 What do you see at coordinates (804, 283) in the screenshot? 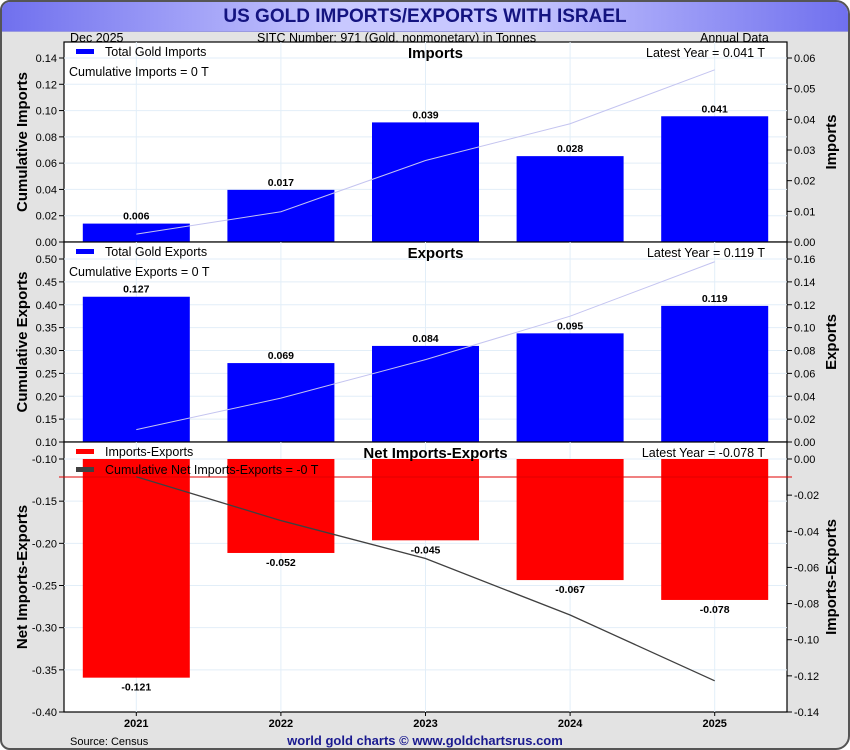
I see `exports-right-tick-label: 0.14` at bounding box center [804, 283].